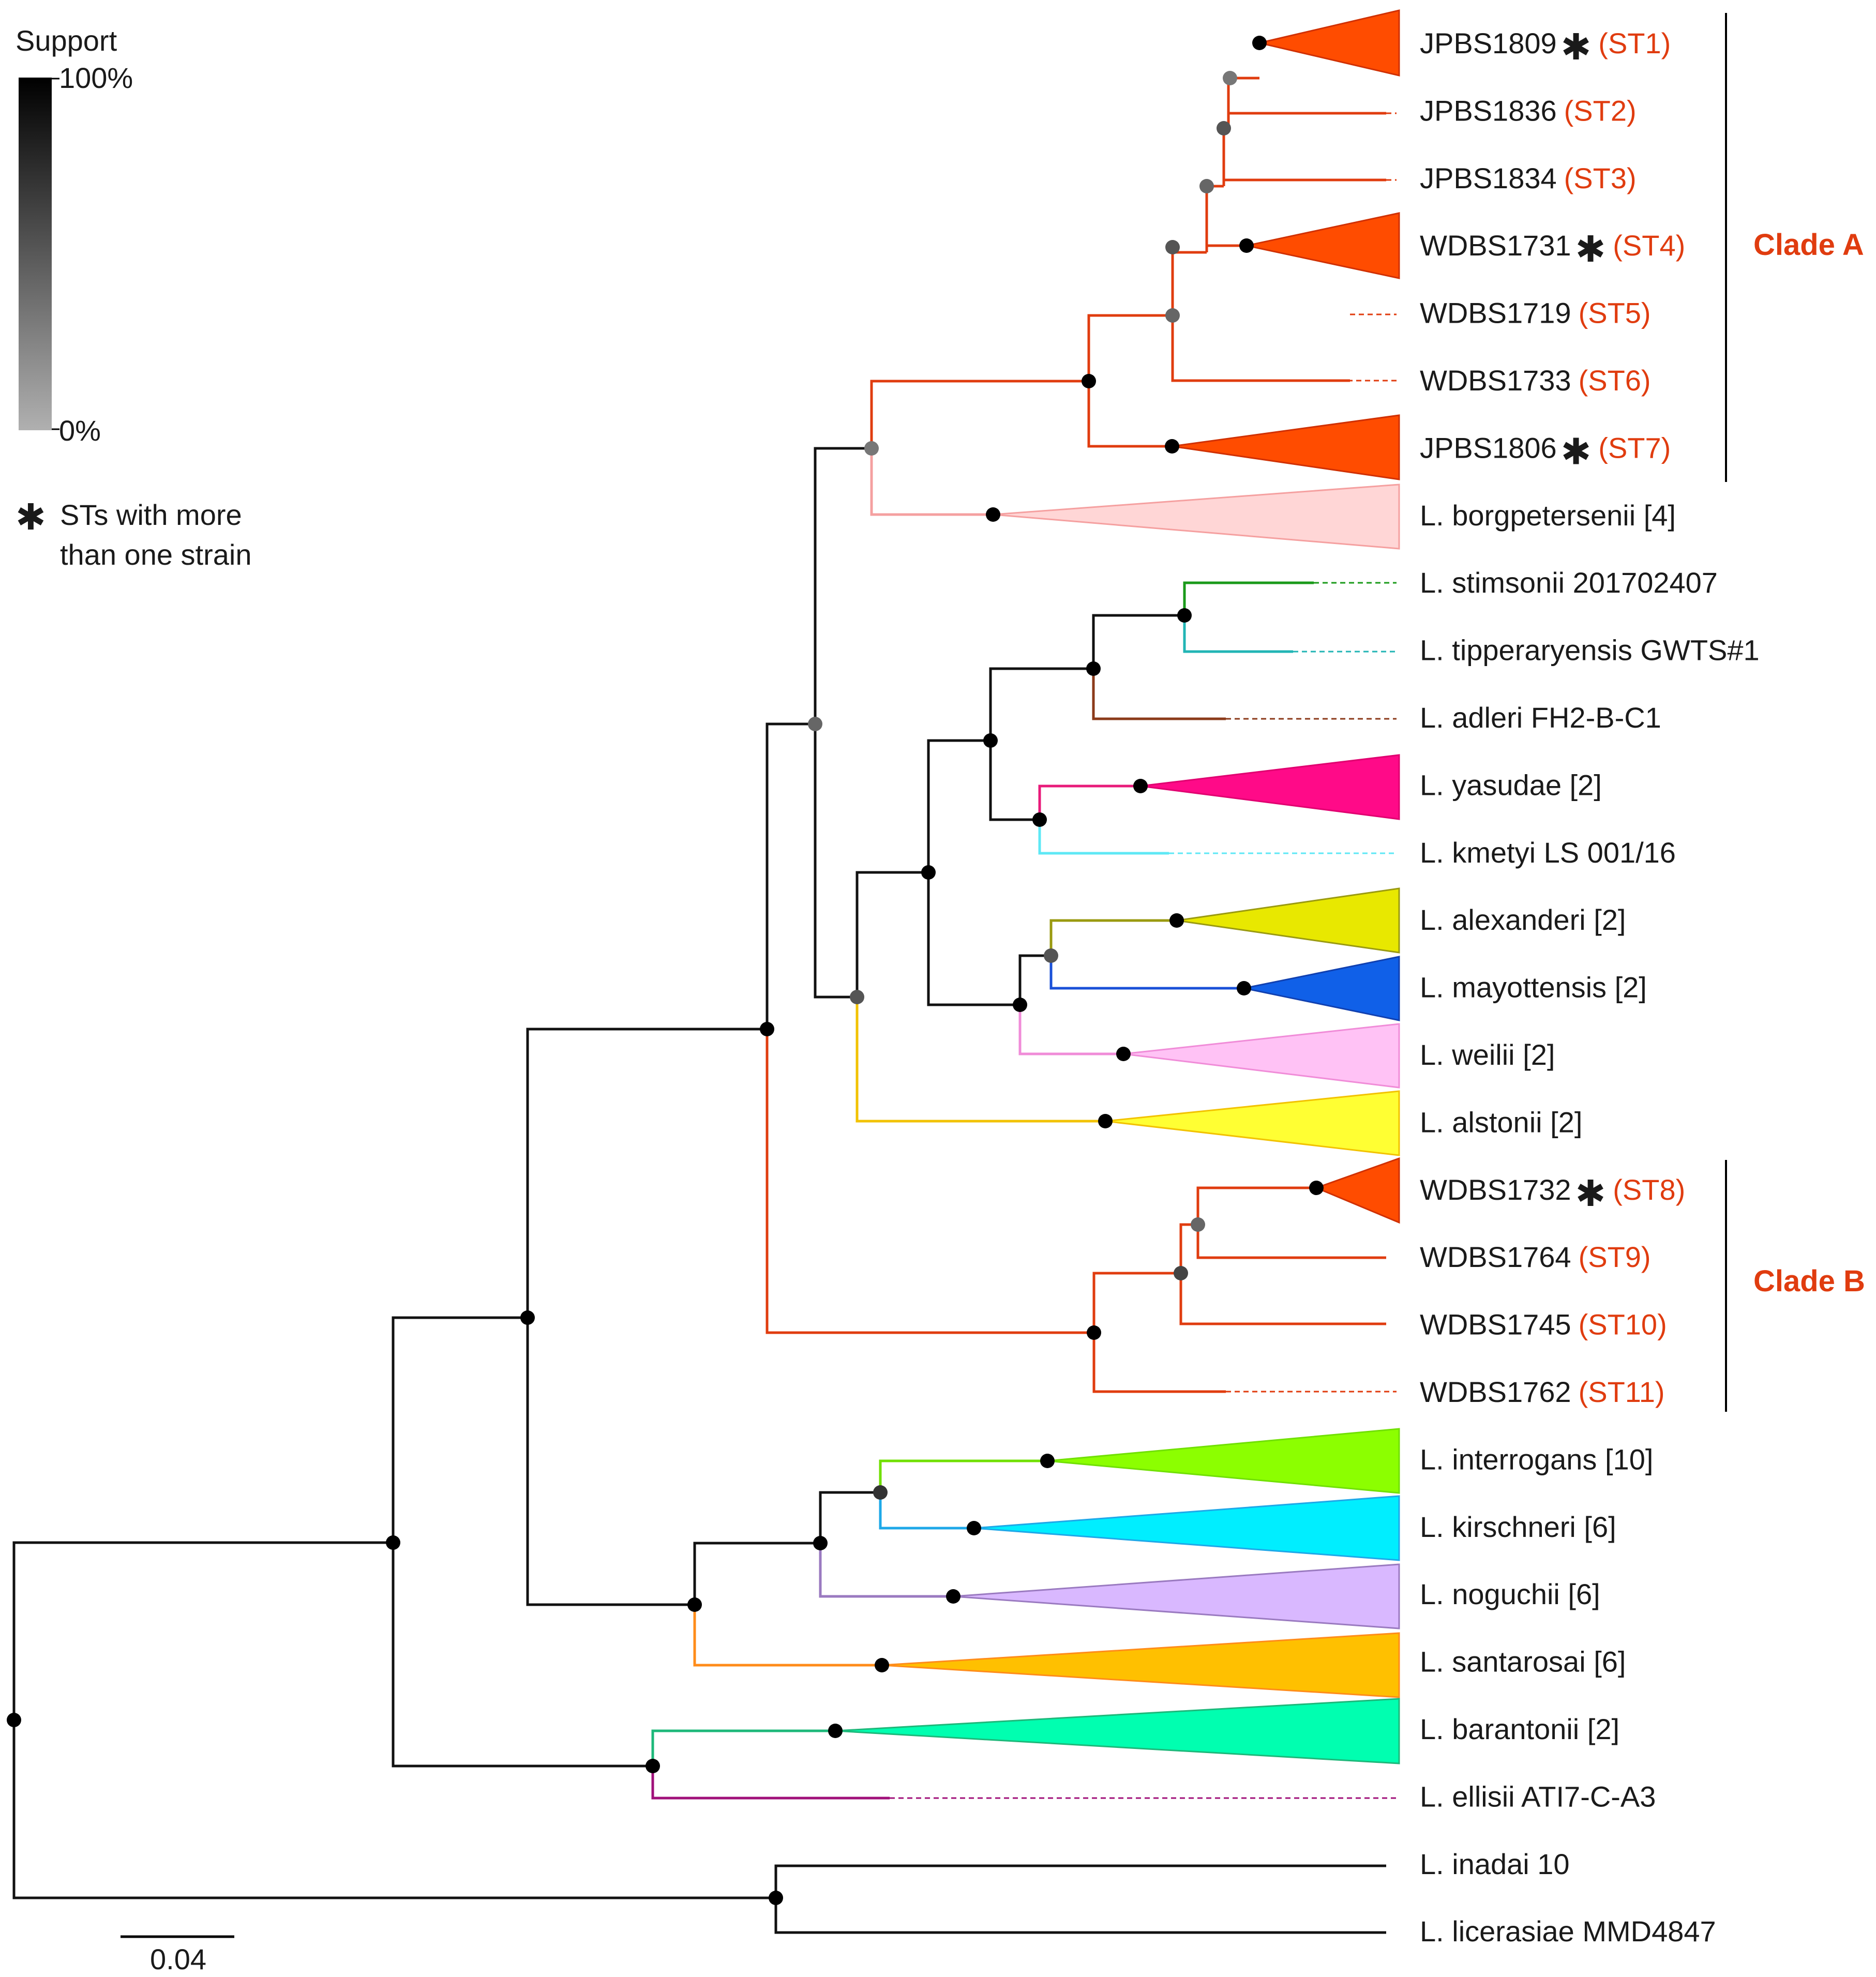 Image resolution: width=1876 pixels, height=1977 pixels. I want to click on tip-label-row: WDBS1719 (ST5), so click(1535, 313).